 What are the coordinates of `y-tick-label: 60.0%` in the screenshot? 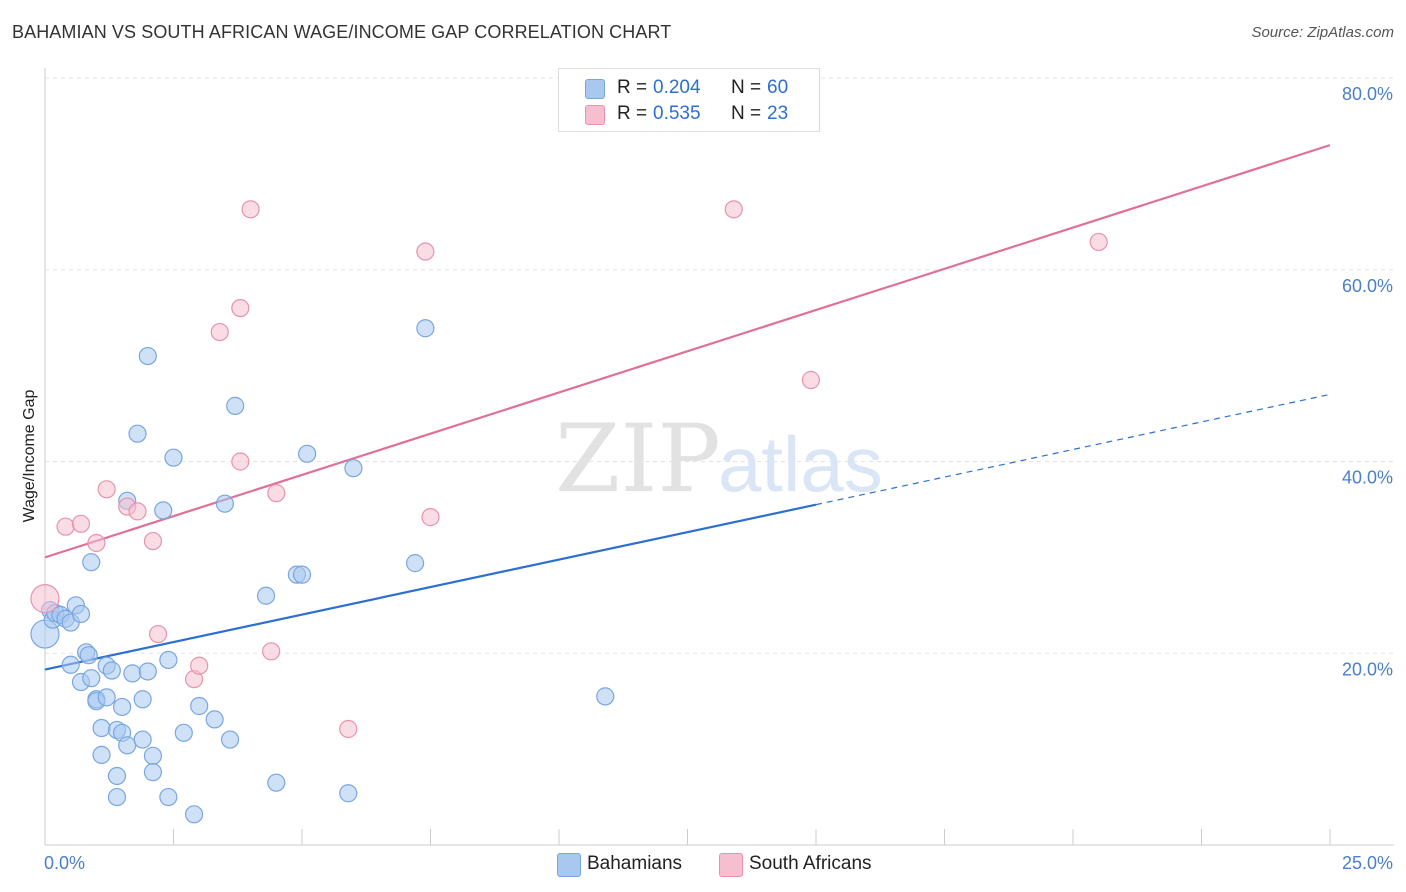 It's located at (1367, 286).